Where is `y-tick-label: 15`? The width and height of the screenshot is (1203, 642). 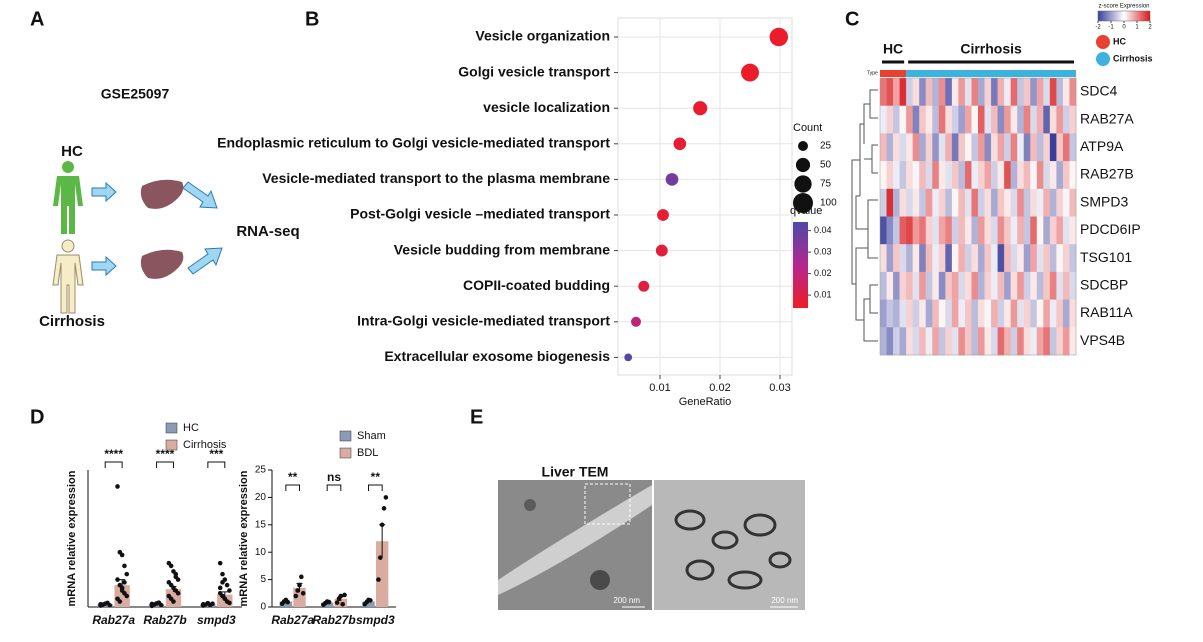
y-tick-label: 15 is located at coordinates (261, 524).